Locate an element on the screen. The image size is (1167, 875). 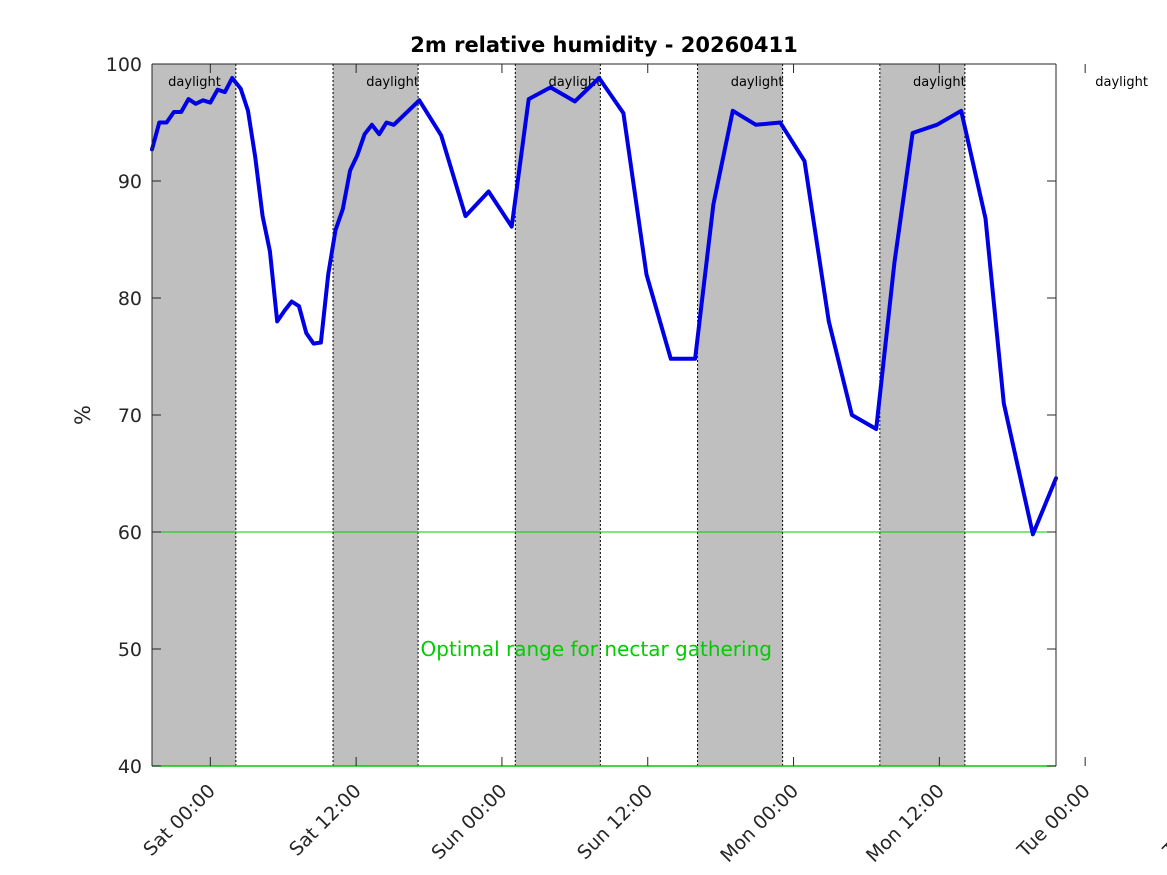
x-tick-label: Sat 00:00 is located at coordinates (179, 820).